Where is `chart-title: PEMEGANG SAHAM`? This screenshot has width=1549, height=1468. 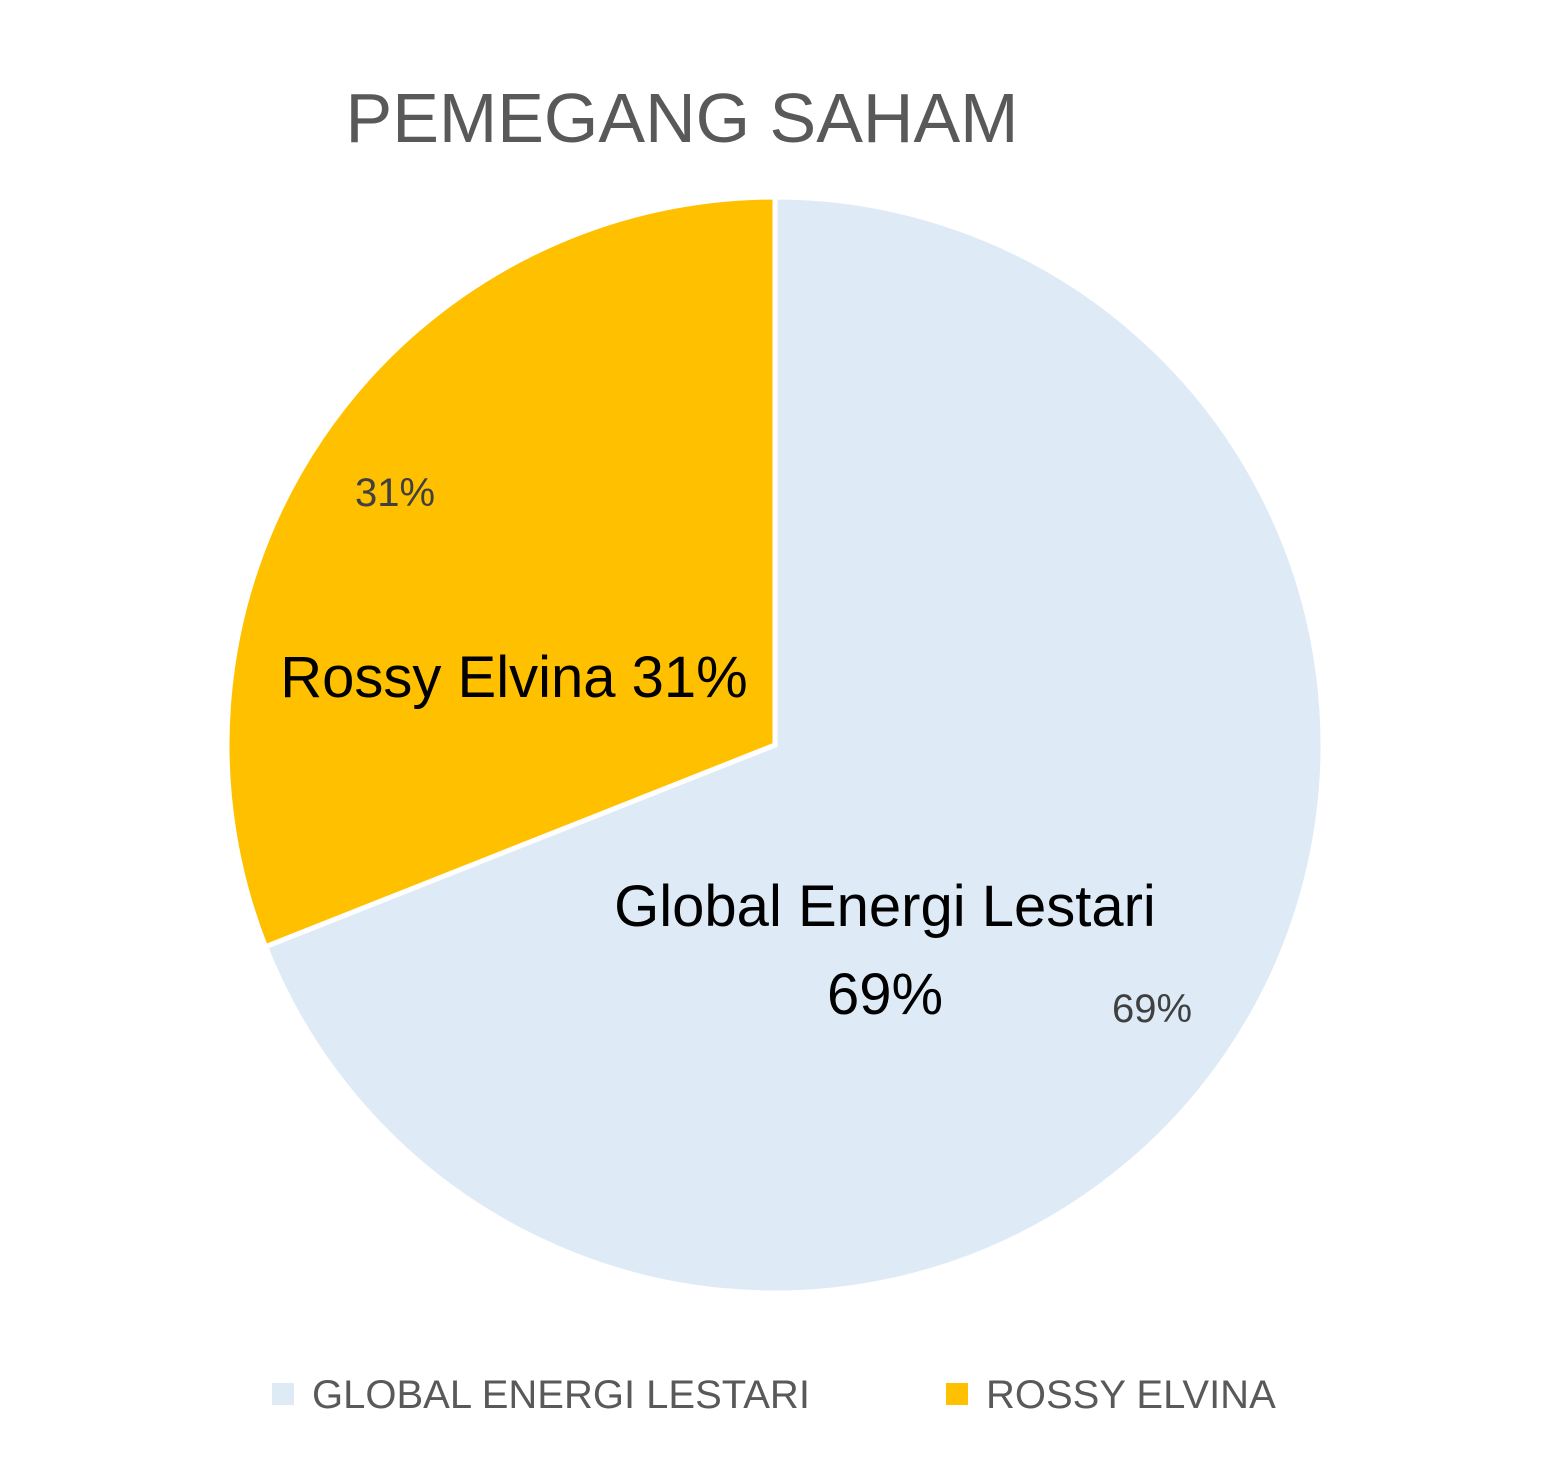
chart-title: PEMEGANG SAHAM is located at coordinates (682, 118).